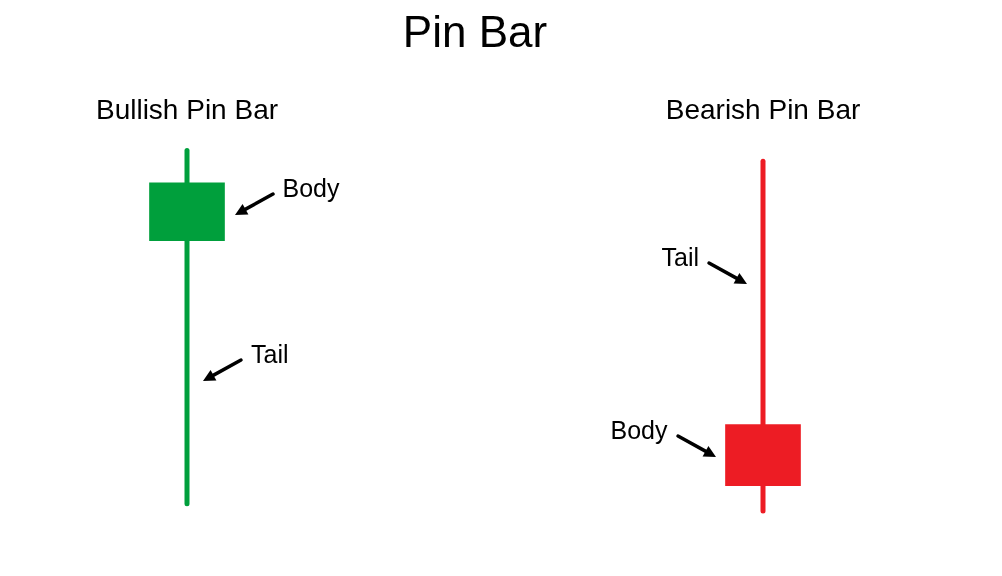  Describe the element at coordinates (187, 110) in the screenshot. I see `x-tick-label: Bullish Pin Bar` at that location.